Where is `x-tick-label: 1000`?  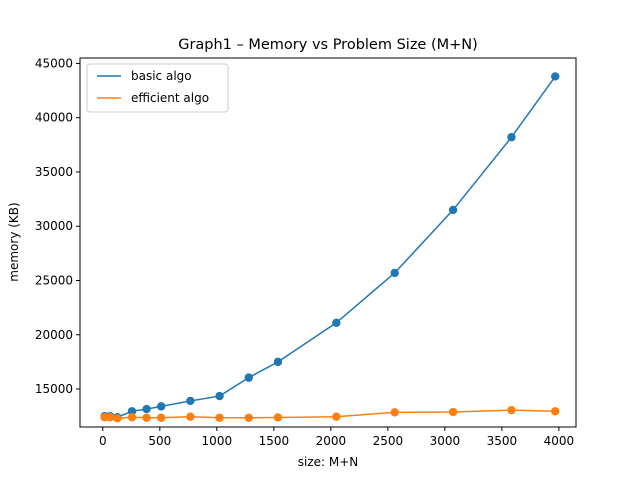
x-tick-label: 1000 is located at coordinates (217, 441).